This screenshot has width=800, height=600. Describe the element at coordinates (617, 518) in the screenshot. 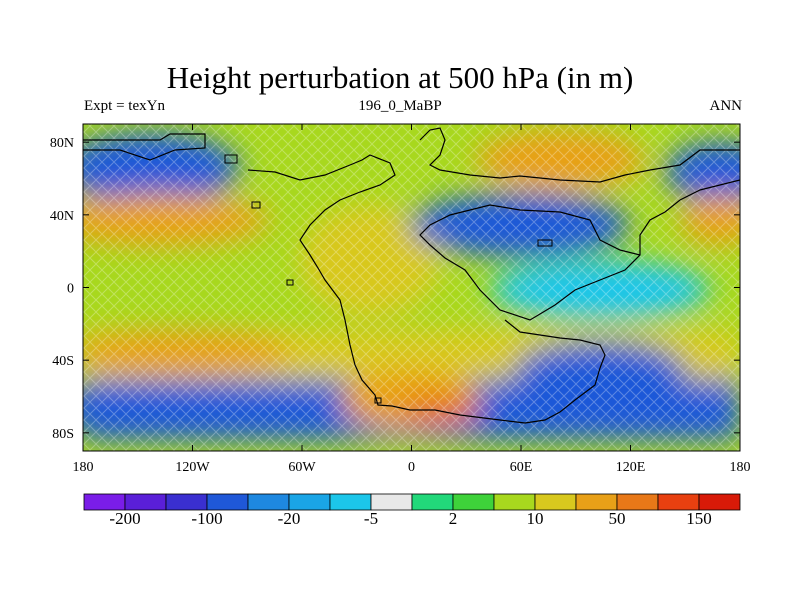

I see `colorbar-label: 50` at that location.